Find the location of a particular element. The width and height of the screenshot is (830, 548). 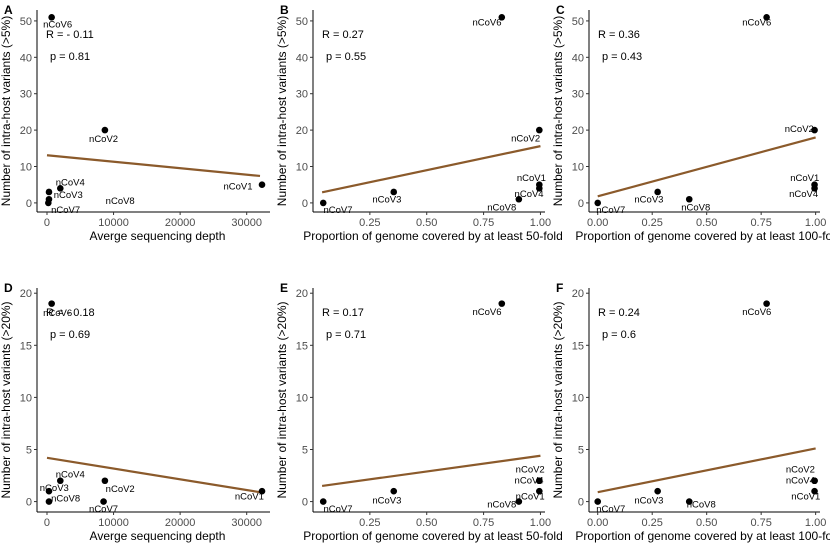

correlation-r-text: R = 0.17 is located at coordinates (343, 313).